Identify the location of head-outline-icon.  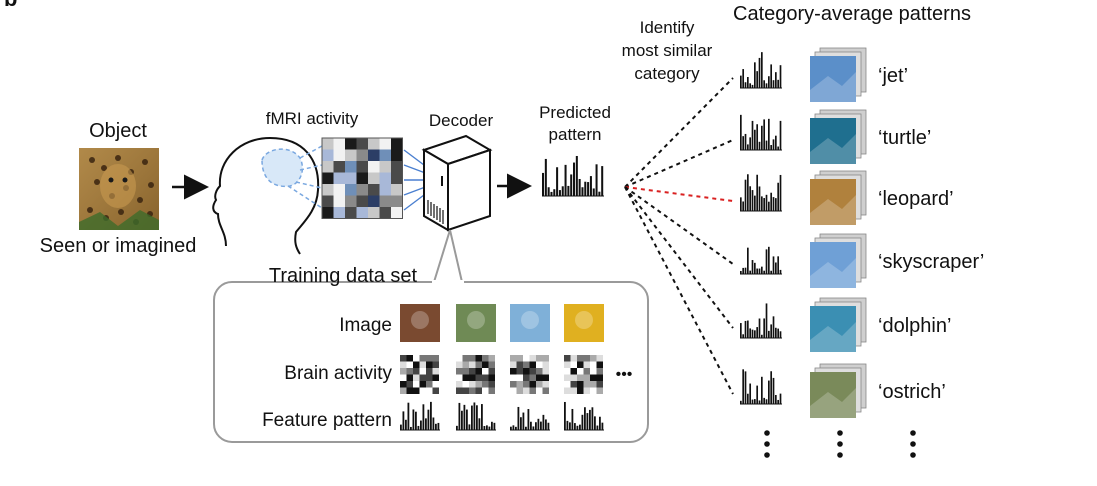
(266, 195).